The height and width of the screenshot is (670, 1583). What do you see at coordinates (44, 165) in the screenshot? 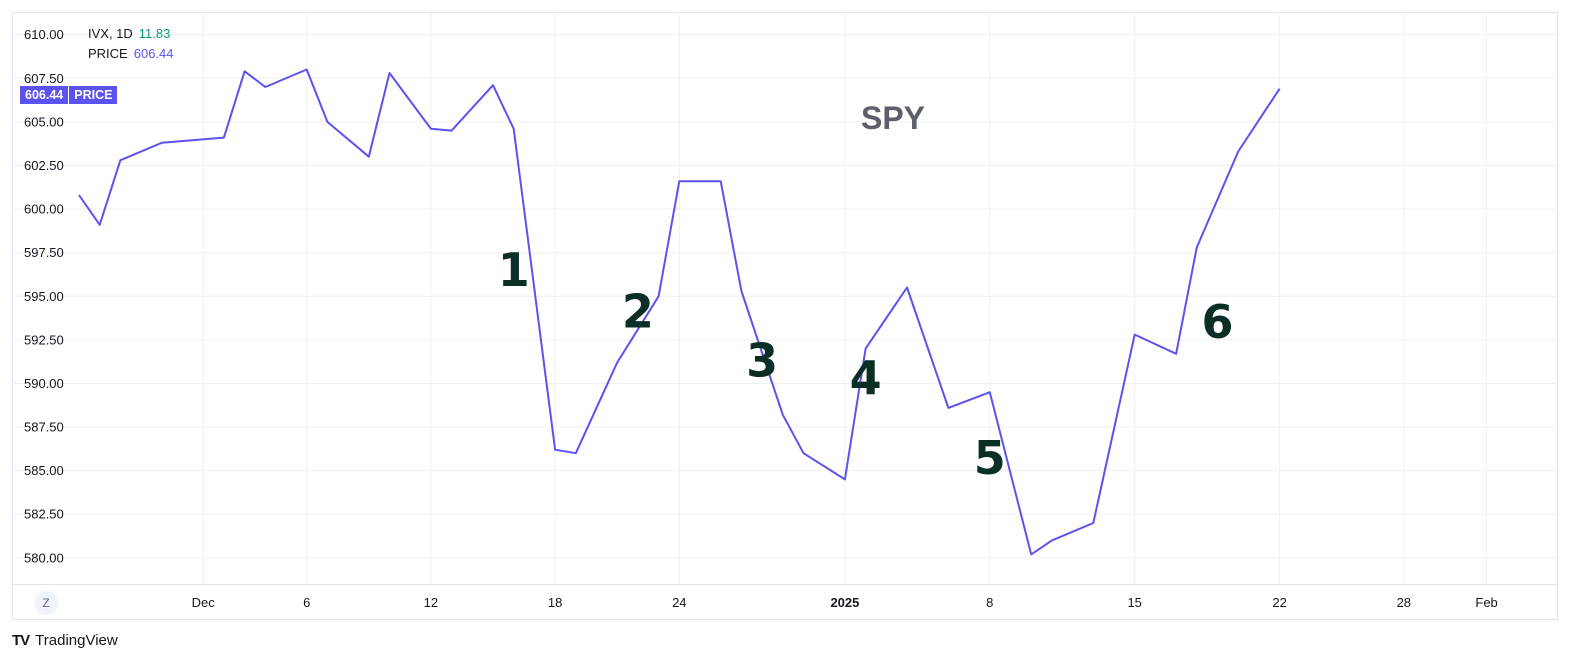
I see `y-tick-label: 602.50` at bounding box center [44, 165].